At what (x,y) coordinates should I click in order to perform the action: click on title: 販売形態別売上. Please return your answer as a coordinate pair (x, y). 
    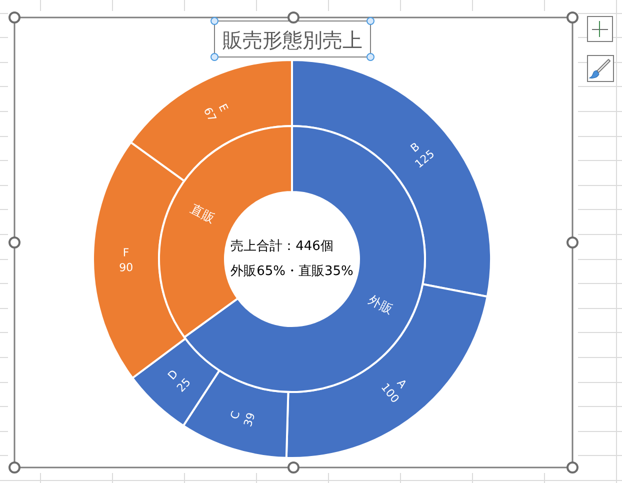
    Looking at the image, I should click on (292, 40).